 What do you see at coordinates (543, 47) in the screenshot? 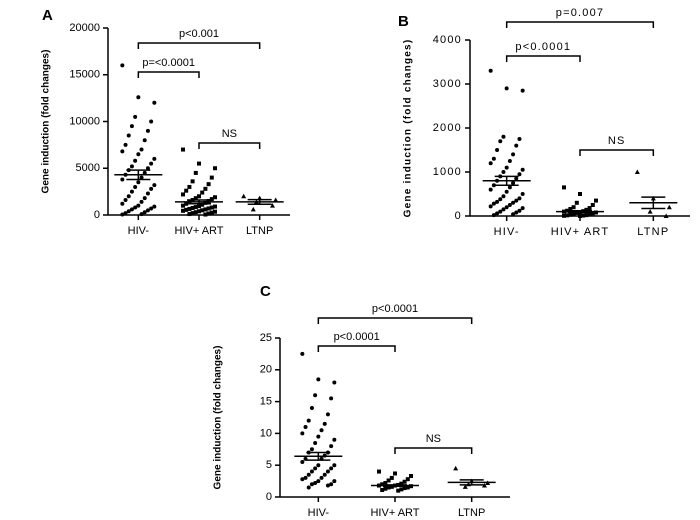
I see `comparison-label: p<0.0001` at bounding box center [543, 47].